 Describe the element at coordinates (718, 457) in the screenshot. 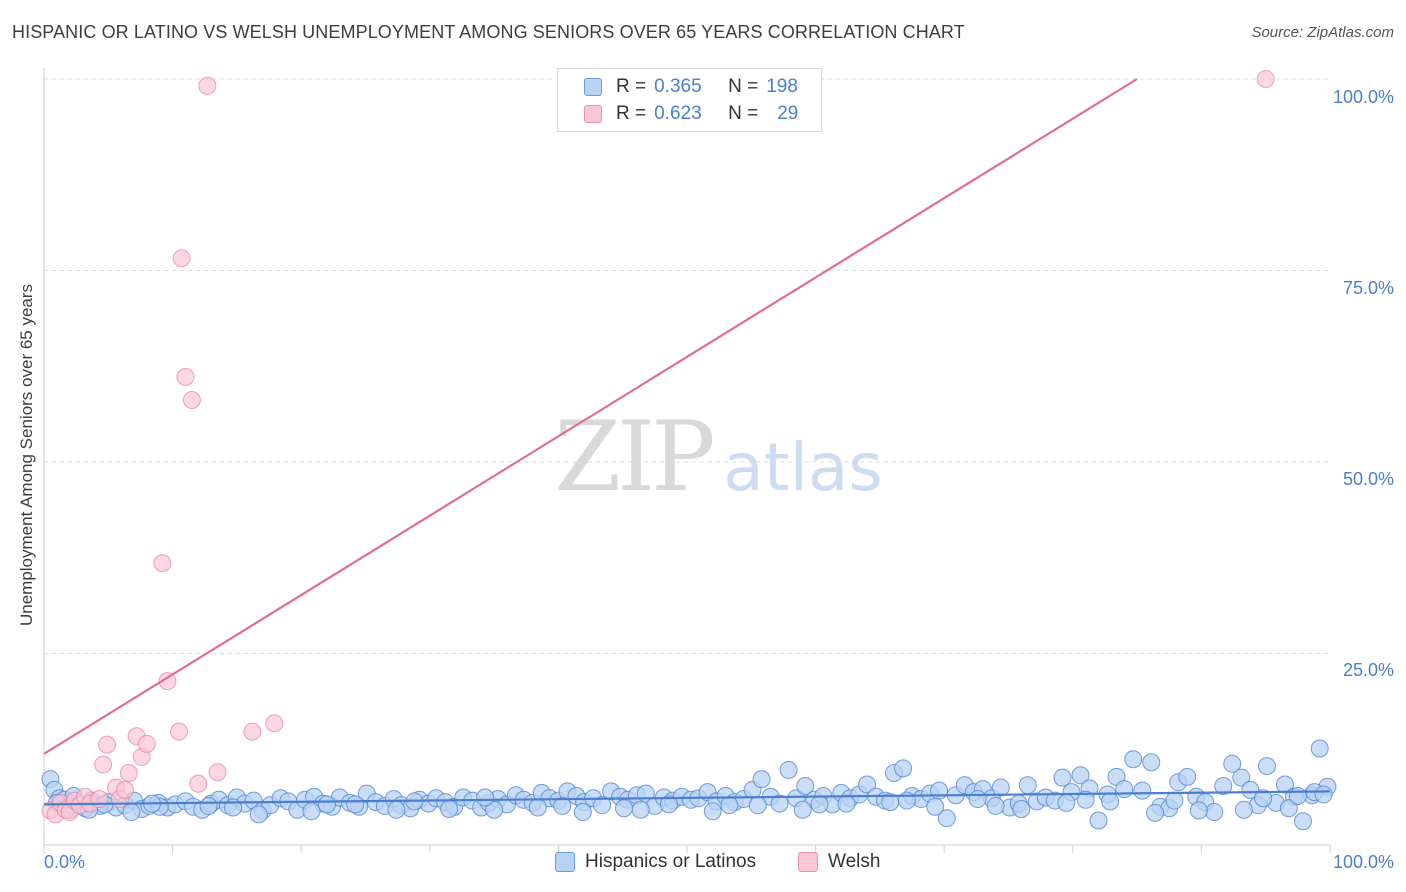

I see `watermark: ZIP atlas` at that location.